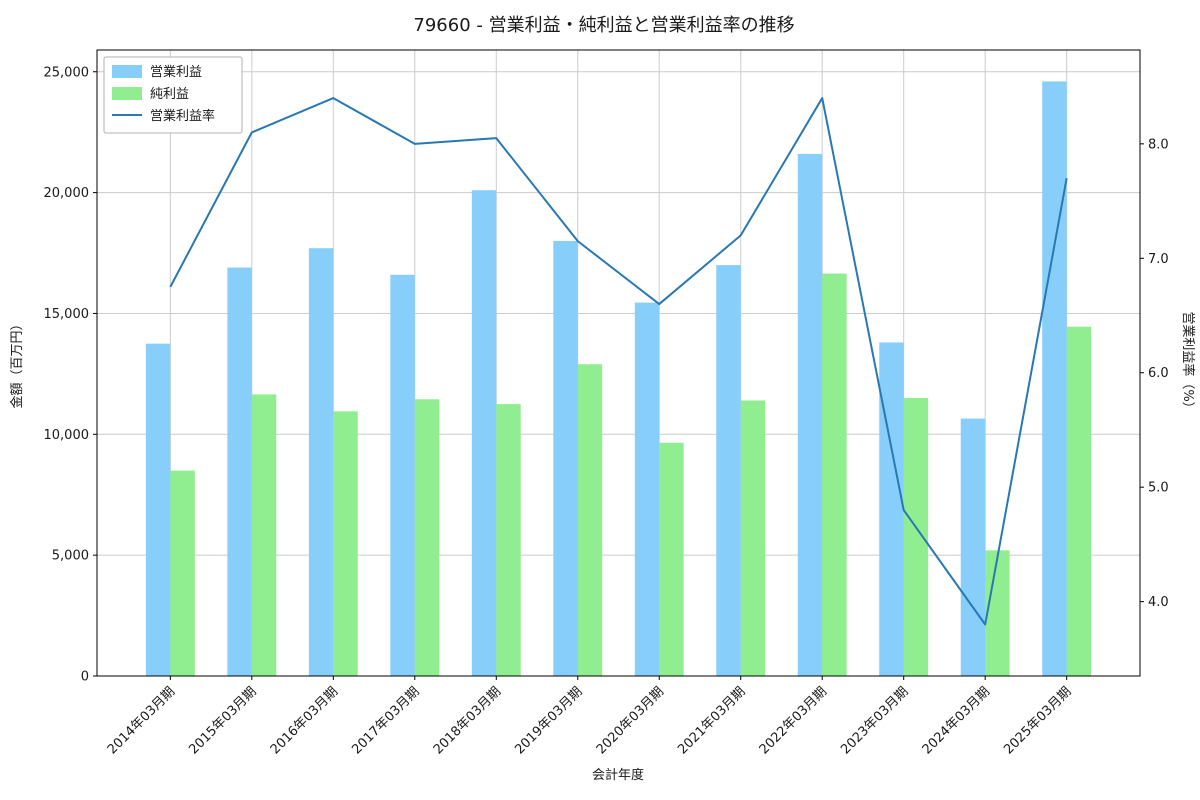 The height and width of the screenshot is (800, 1200). Describe the element at coordinates (1188, 362) in the screenshot. I see `y-axis-label-right: 営業利益率（%）` at that location.